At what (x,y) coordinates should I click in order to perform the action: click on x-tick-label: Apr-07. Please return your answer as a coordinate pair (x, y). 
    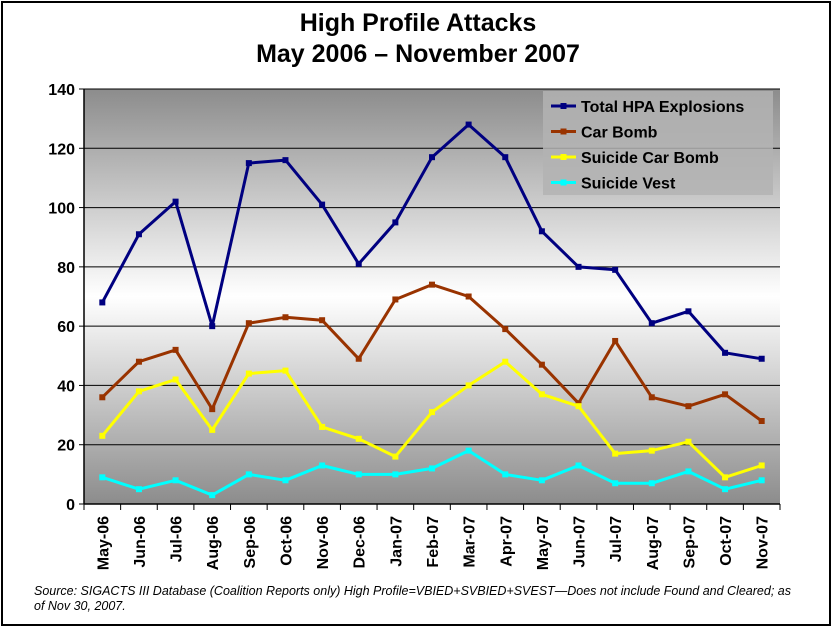
    Looking at the image, I should click on (506, 541).